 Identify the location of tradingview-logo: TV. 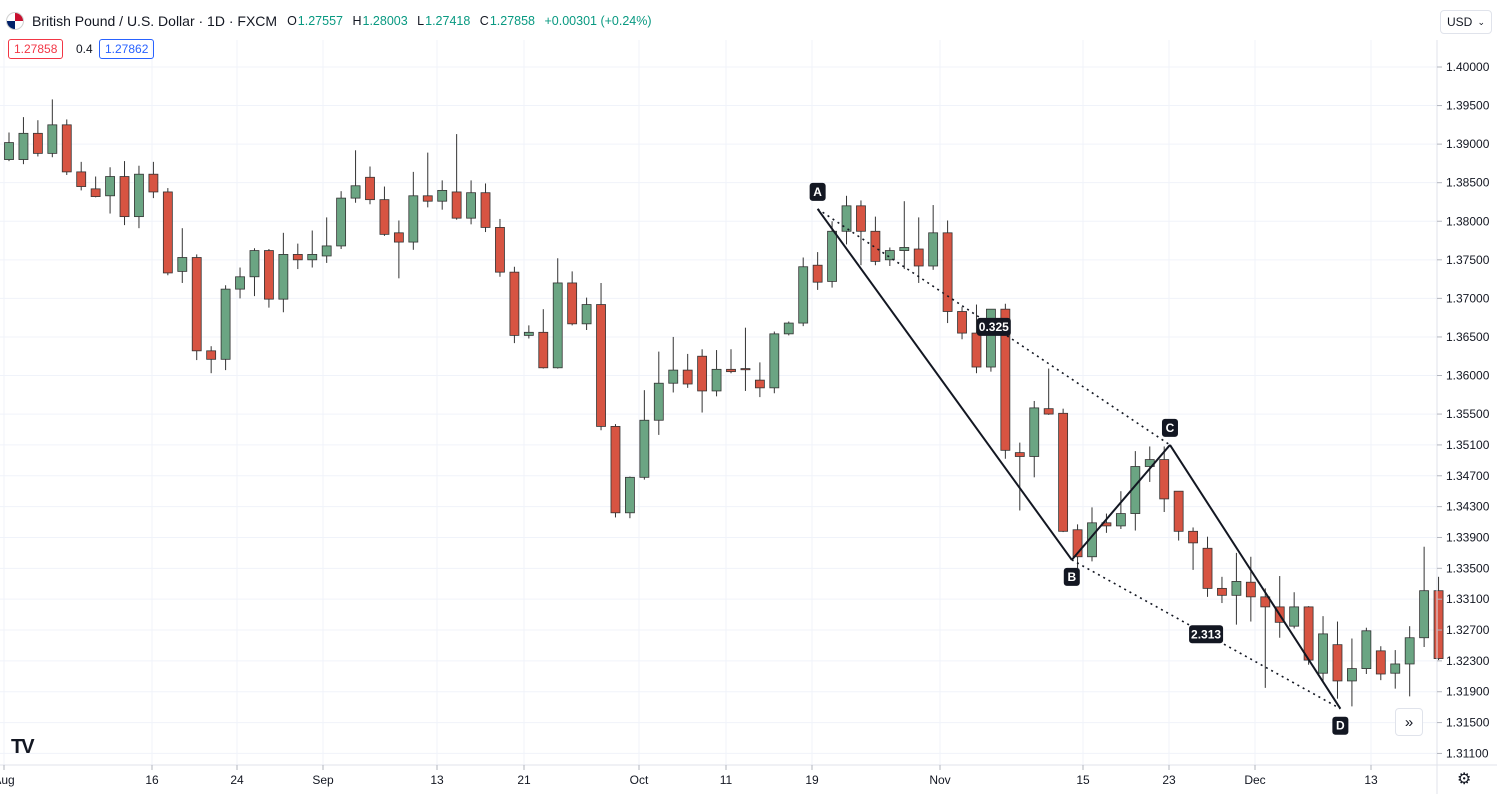
(23, 747).